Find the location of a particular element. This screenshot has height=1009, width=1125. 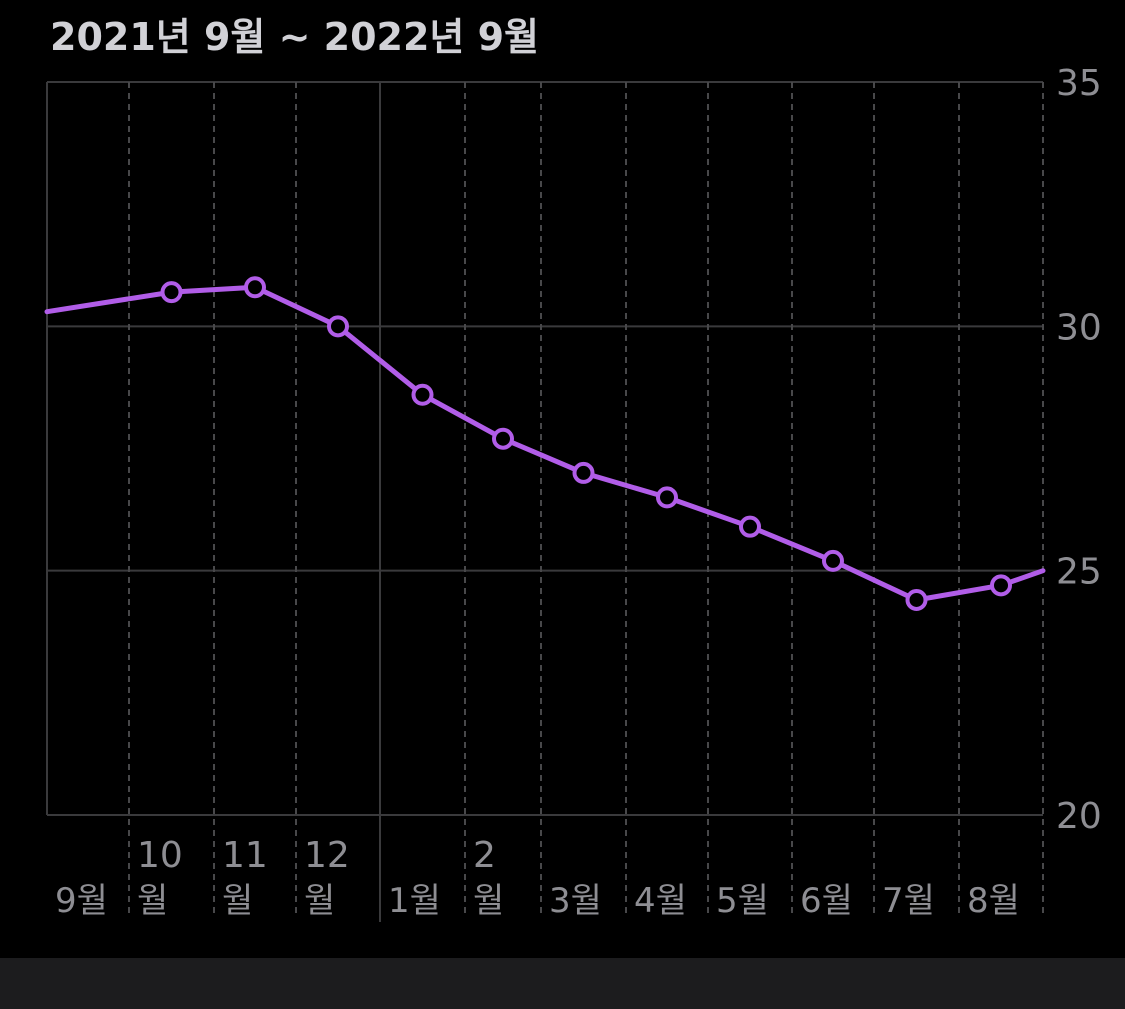

x-tick-label-top: 2 is located at coordinates (484, 855).